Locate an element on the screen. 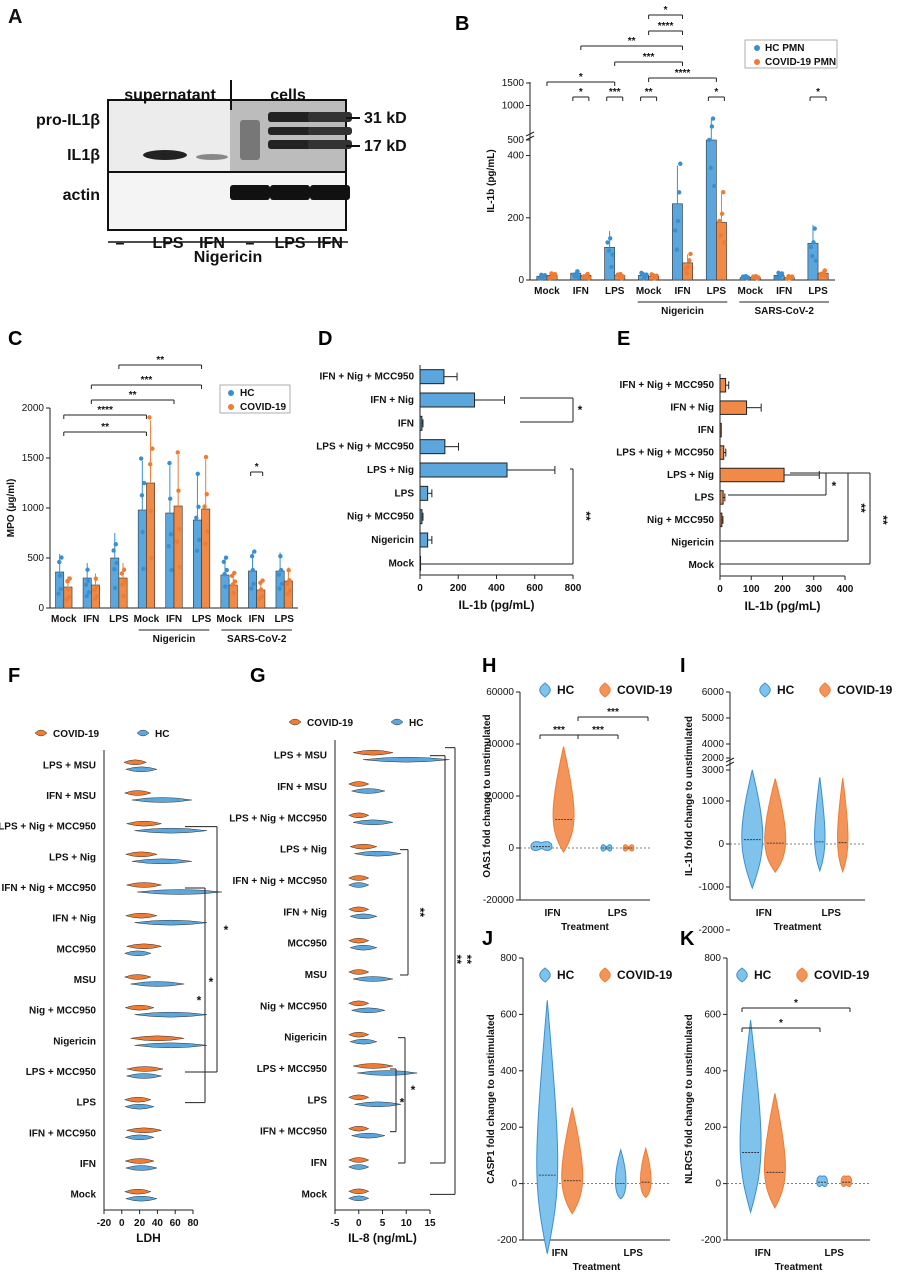  y-tick-label: IFN + Nig is located at coordinates (692, 408).